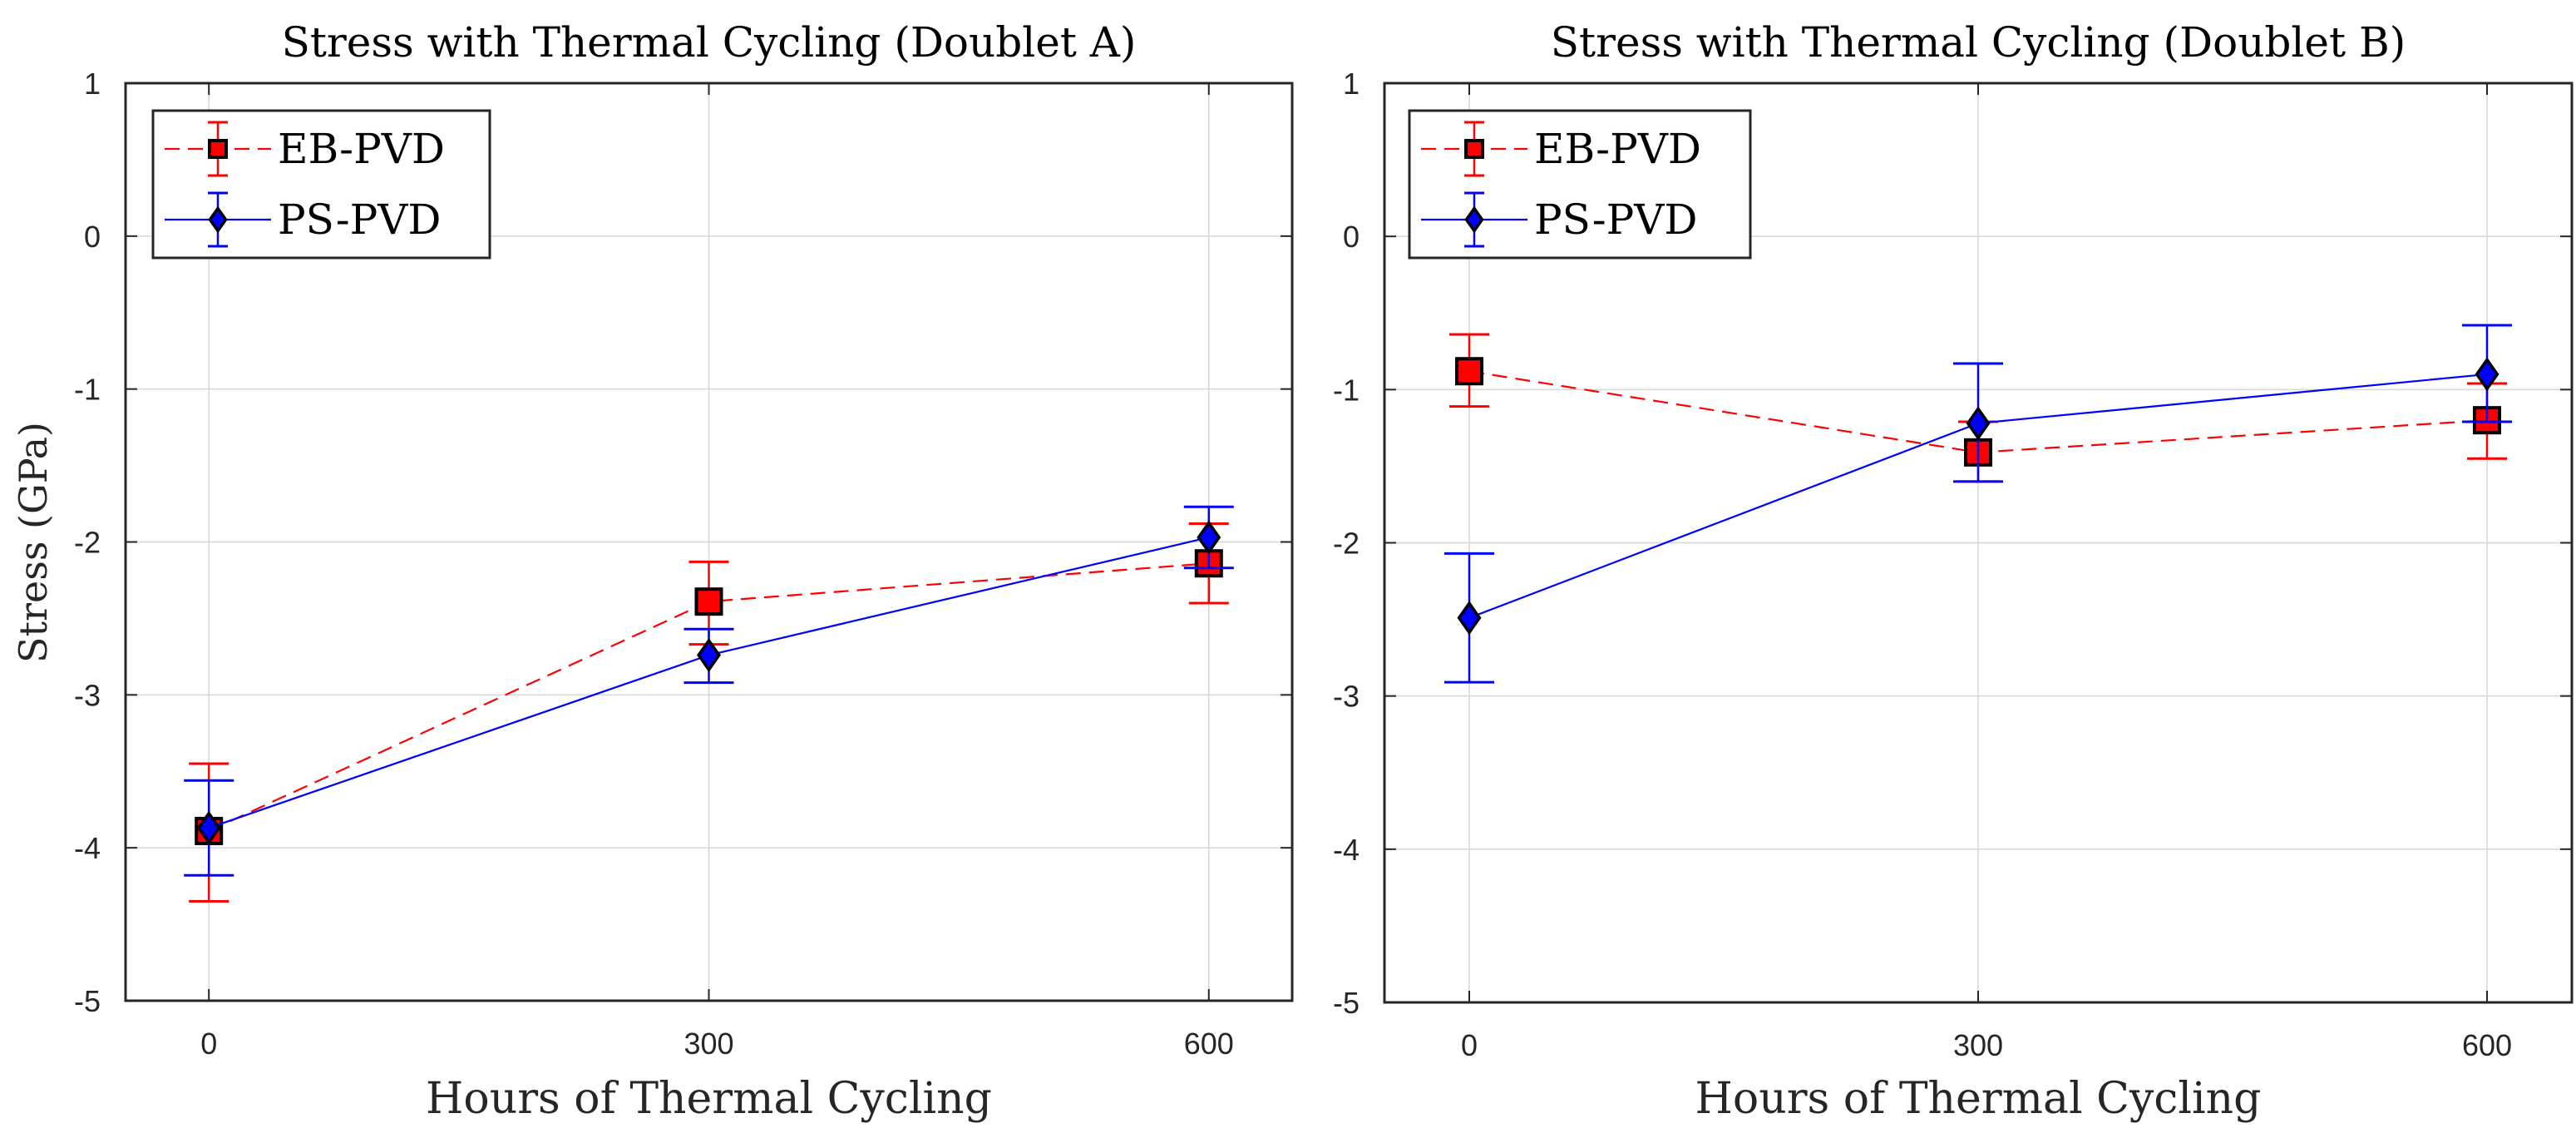  I want to click on y-axis-label: Stress (GPa), so click(33, 542).